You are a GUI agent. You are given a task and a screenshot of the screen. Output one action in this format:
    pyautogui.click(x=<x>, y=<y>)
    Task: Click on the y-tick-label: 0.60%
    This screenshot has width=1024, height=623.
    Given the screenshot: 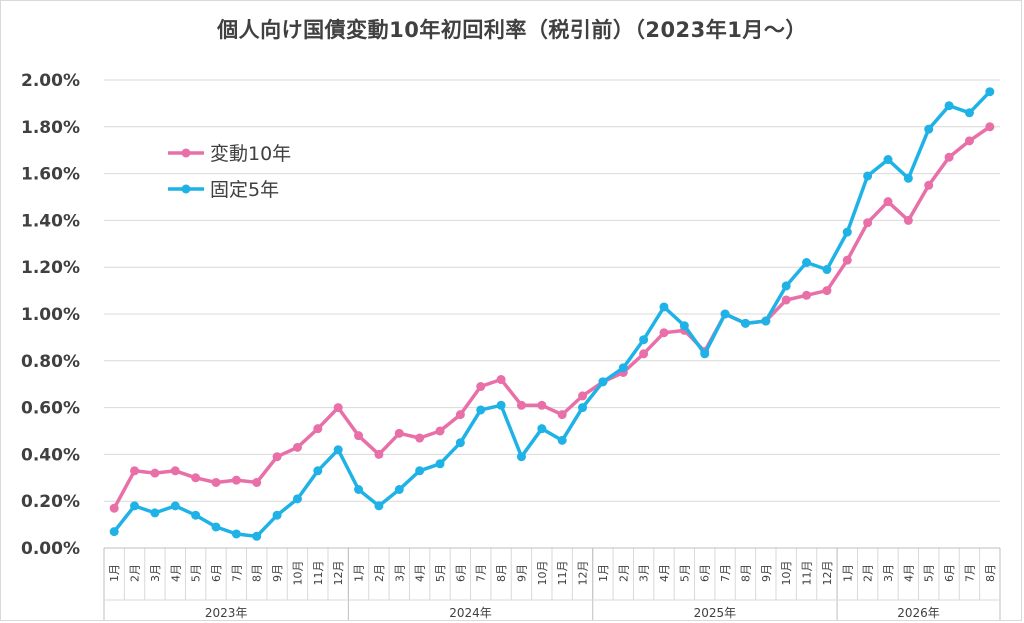 What is the action you would take?
    pyautogui.click(x=50, y=409)
    